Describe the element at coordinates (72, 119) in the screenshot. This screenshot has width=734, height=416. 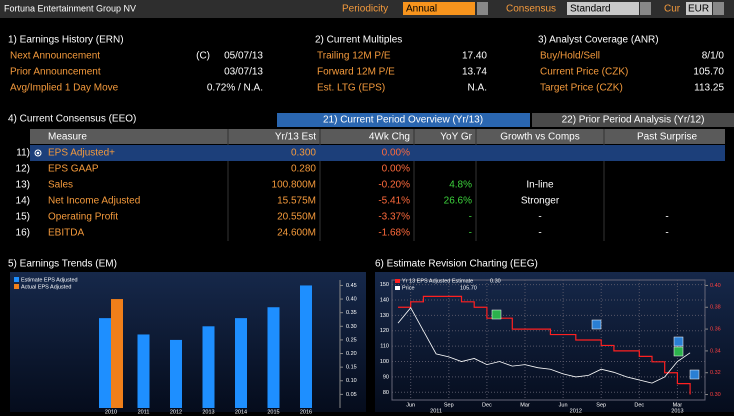
I see `section-title: 4) Current Consensus (EEO)` at that location.